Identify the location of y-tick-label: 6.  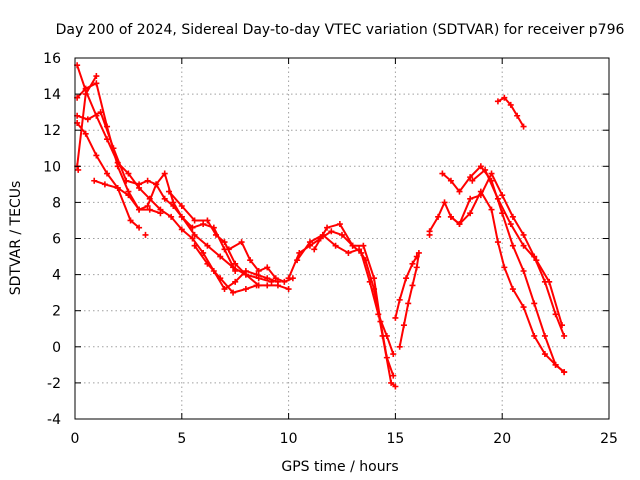
(56, 240).